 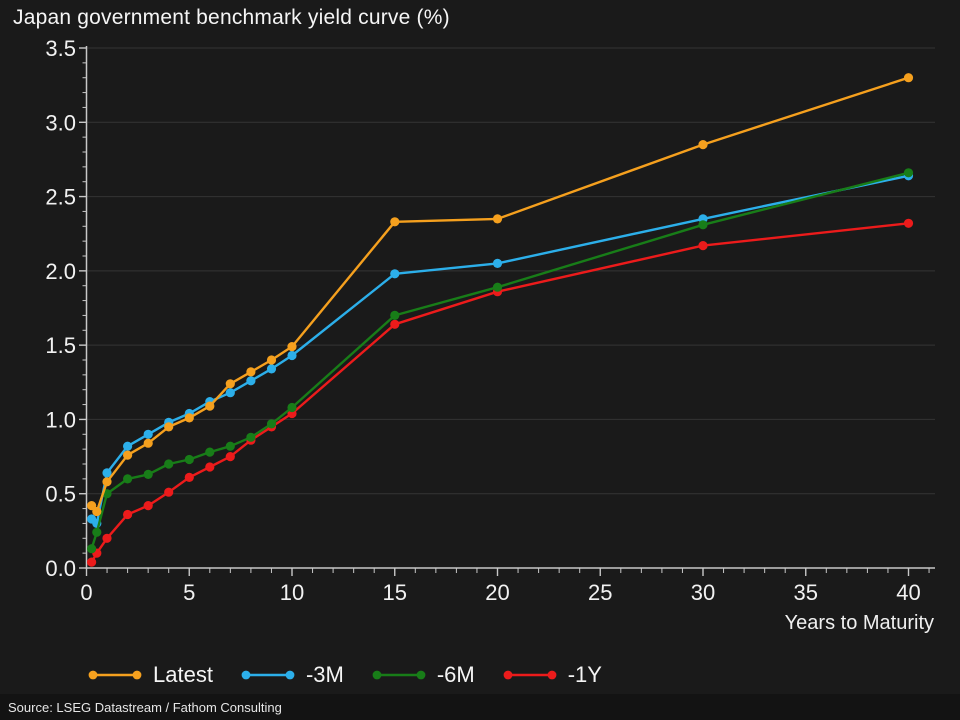 What do you see at coordinates (600, 592) in the screenshot?
I see `x-tick-label: 25` at bounding box center [600, 592].